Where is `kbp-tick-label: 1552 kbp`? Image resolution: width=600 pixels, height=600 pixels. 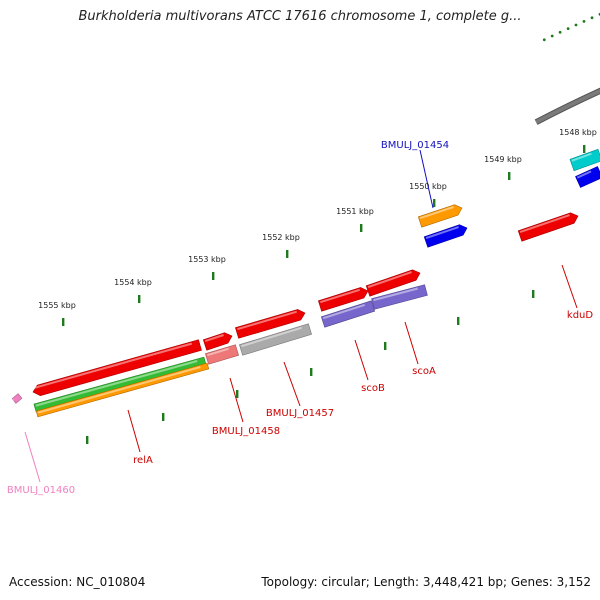
kbp-tick-label: 1552 kbp is located at coordinates (281, 237).